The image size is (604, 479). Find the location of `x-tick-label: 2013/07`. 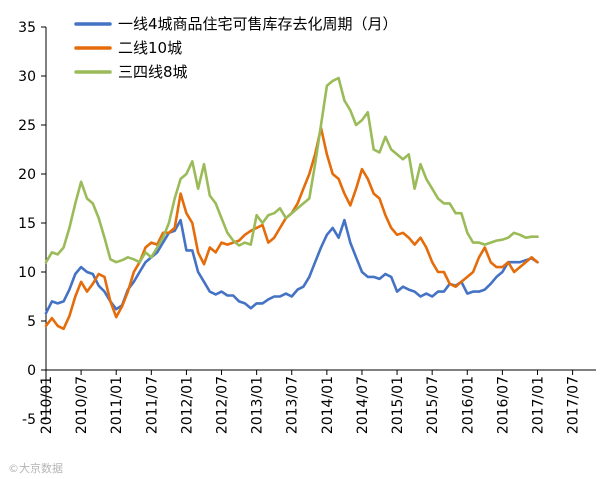

x-tick-label: 2013/07 is located at coordinates (293, 405).